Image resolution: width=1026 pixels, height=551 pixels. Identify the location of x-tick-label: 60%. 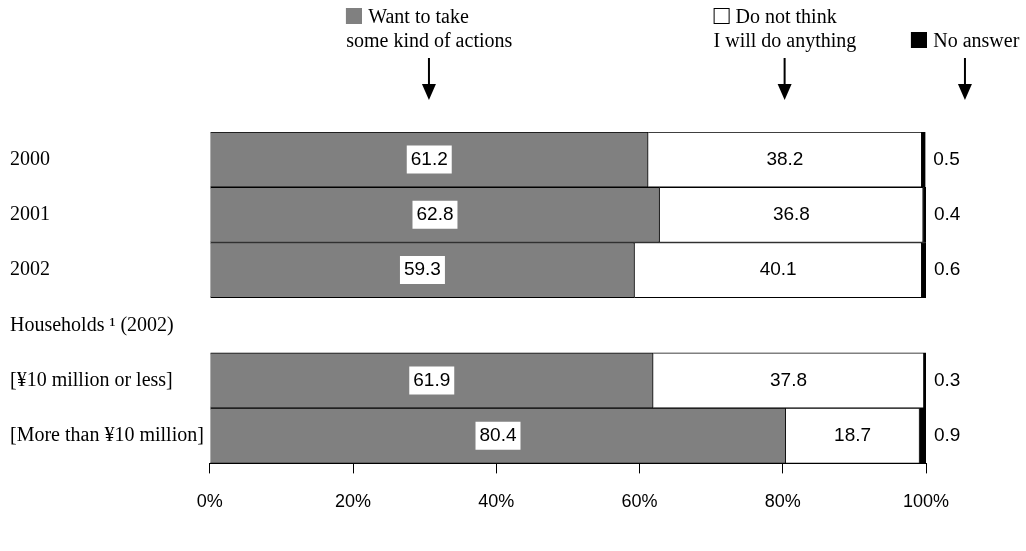
(639, 501).